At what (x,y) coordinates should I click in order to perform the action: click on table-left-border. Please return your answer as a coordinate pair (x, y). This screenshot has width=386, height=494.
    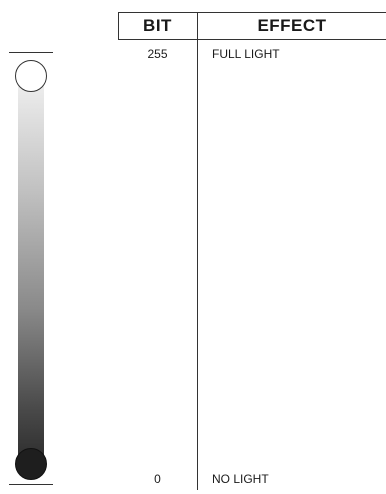
    Looking at the image, I should click on (118, 26).